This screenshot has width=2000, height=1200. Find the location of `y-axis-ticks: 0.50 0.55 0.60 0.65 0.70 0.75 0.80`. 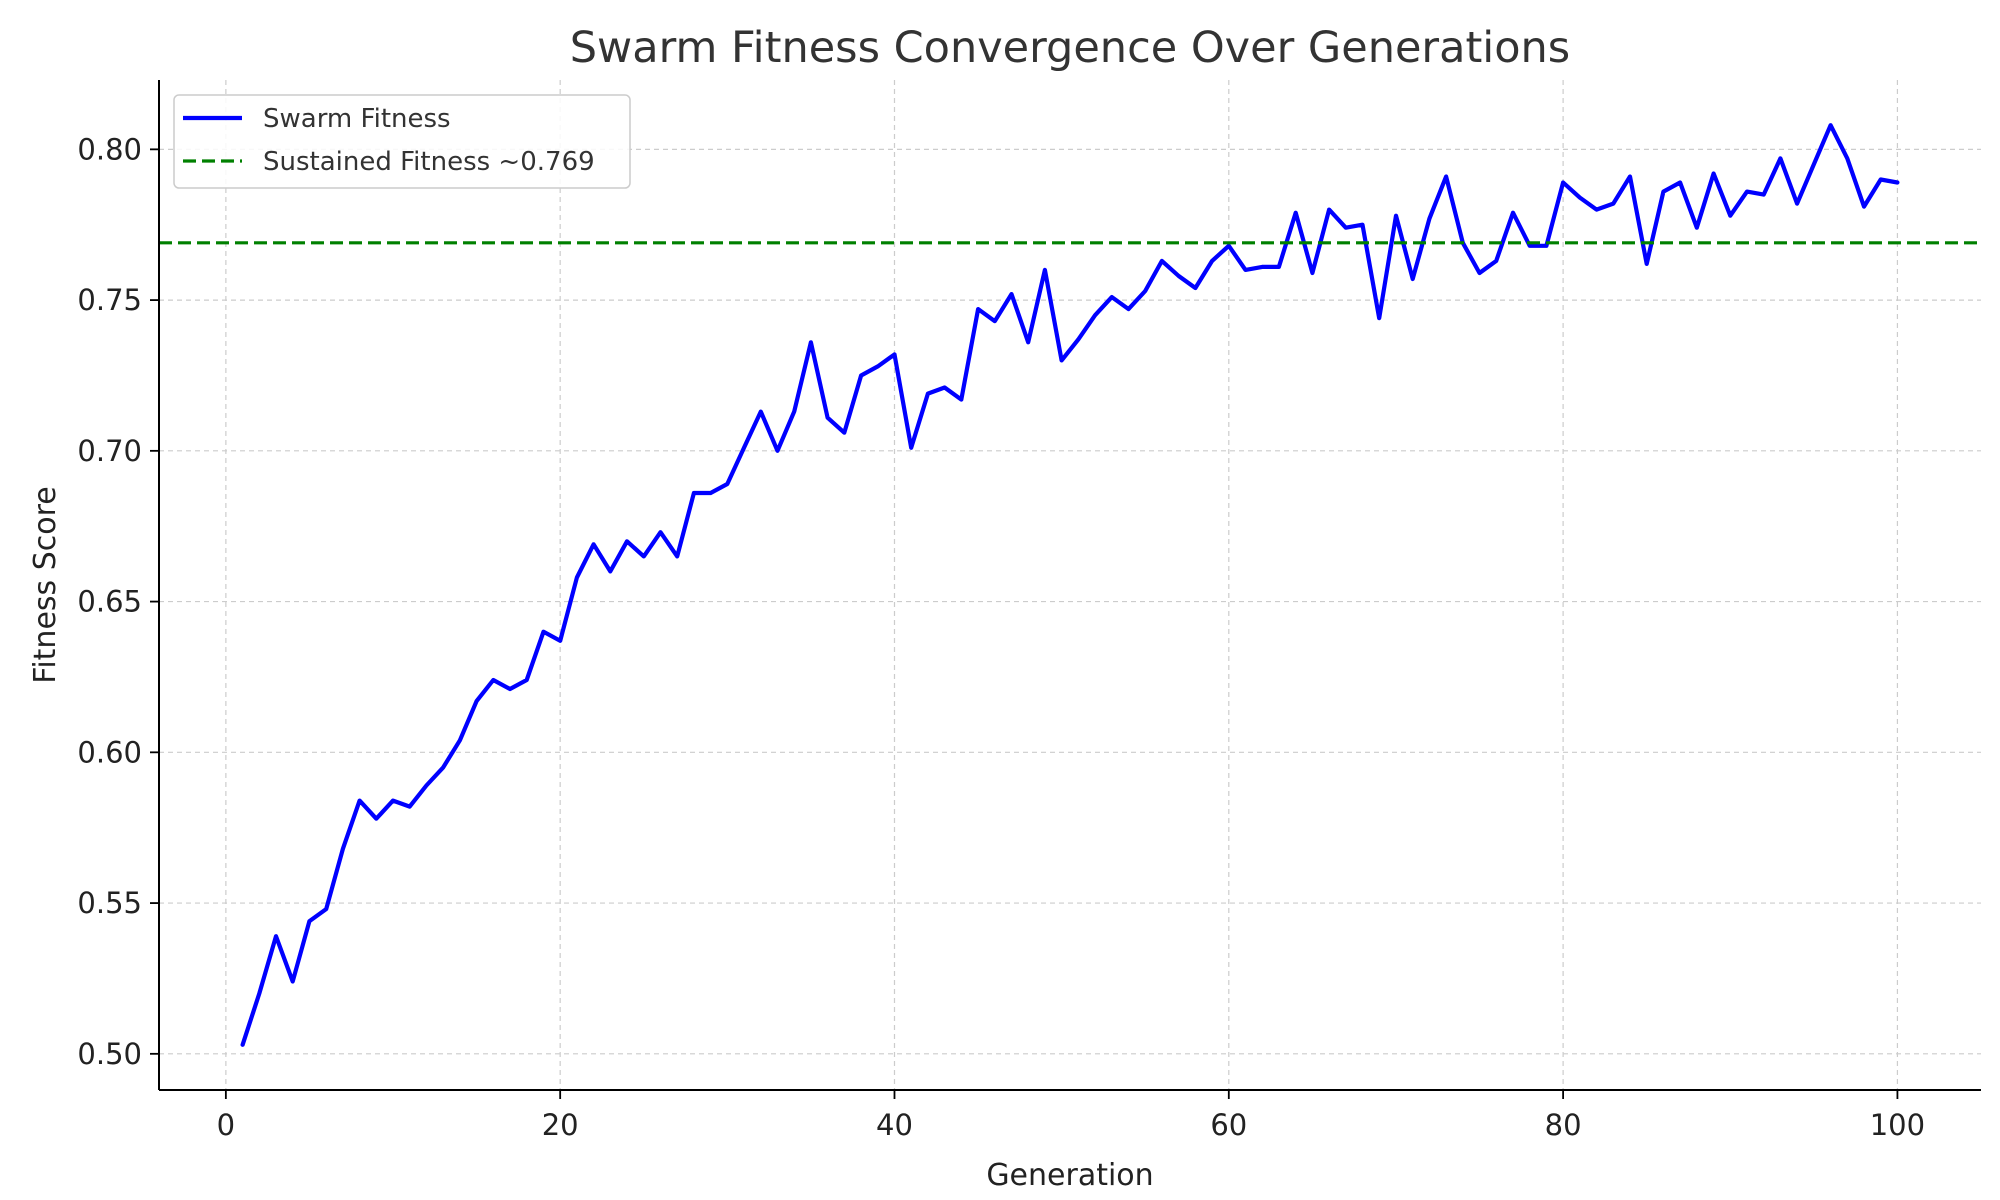

y-axis-ticks: 0.50 0.55 0.60 0.65 0.70 0.75 0.80 is located at coordinates (118, 601).